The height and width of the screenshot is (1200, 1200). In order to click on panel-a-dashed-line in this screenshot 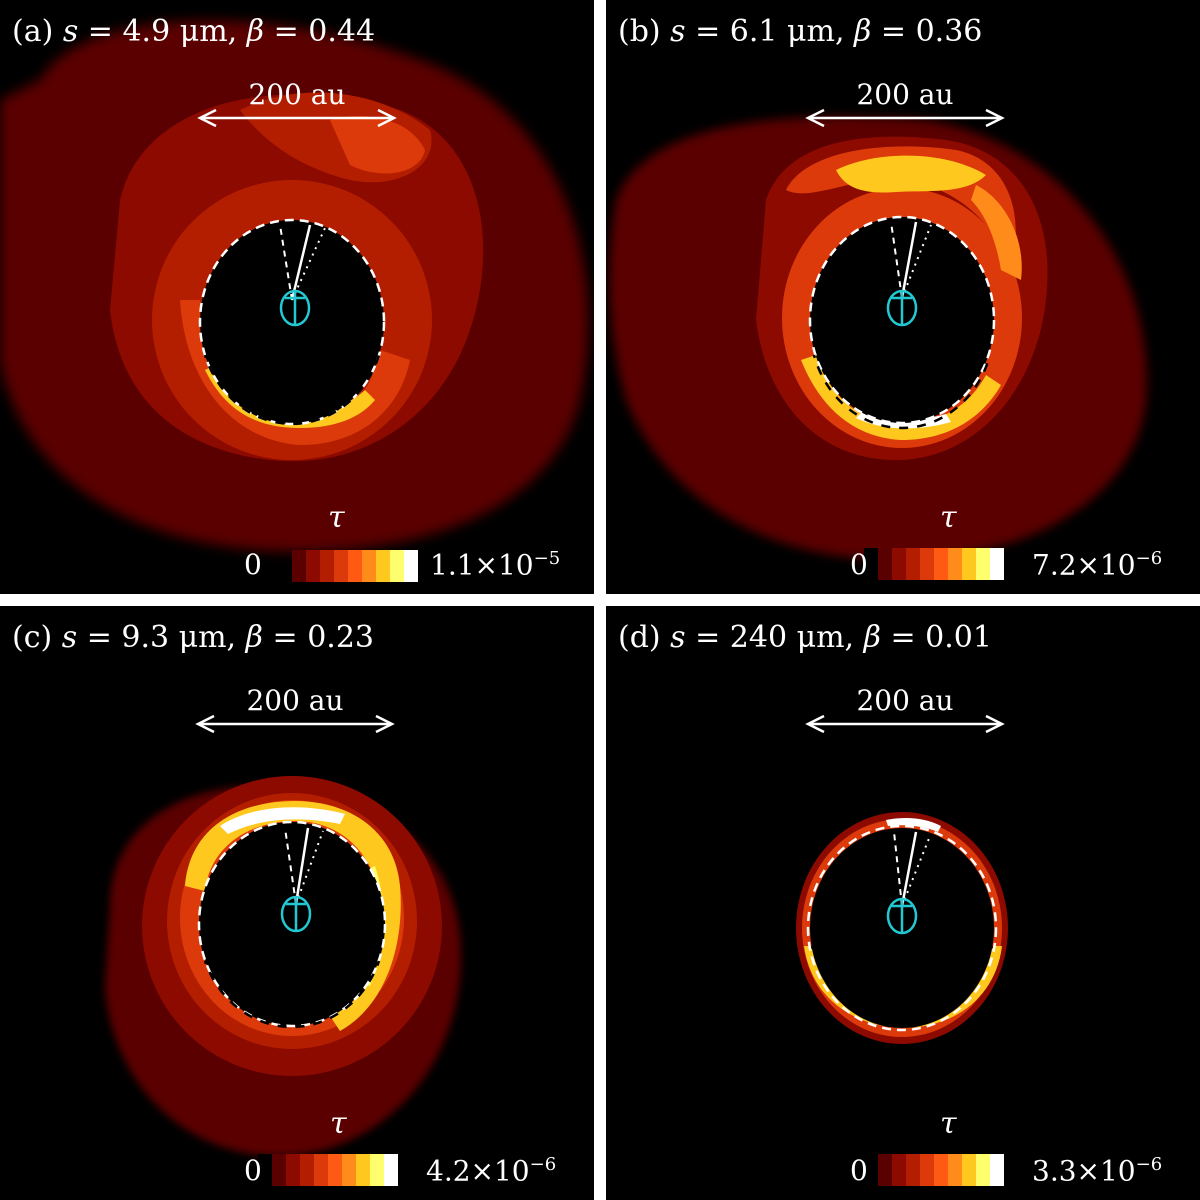, I will do `click(286, 262)`.